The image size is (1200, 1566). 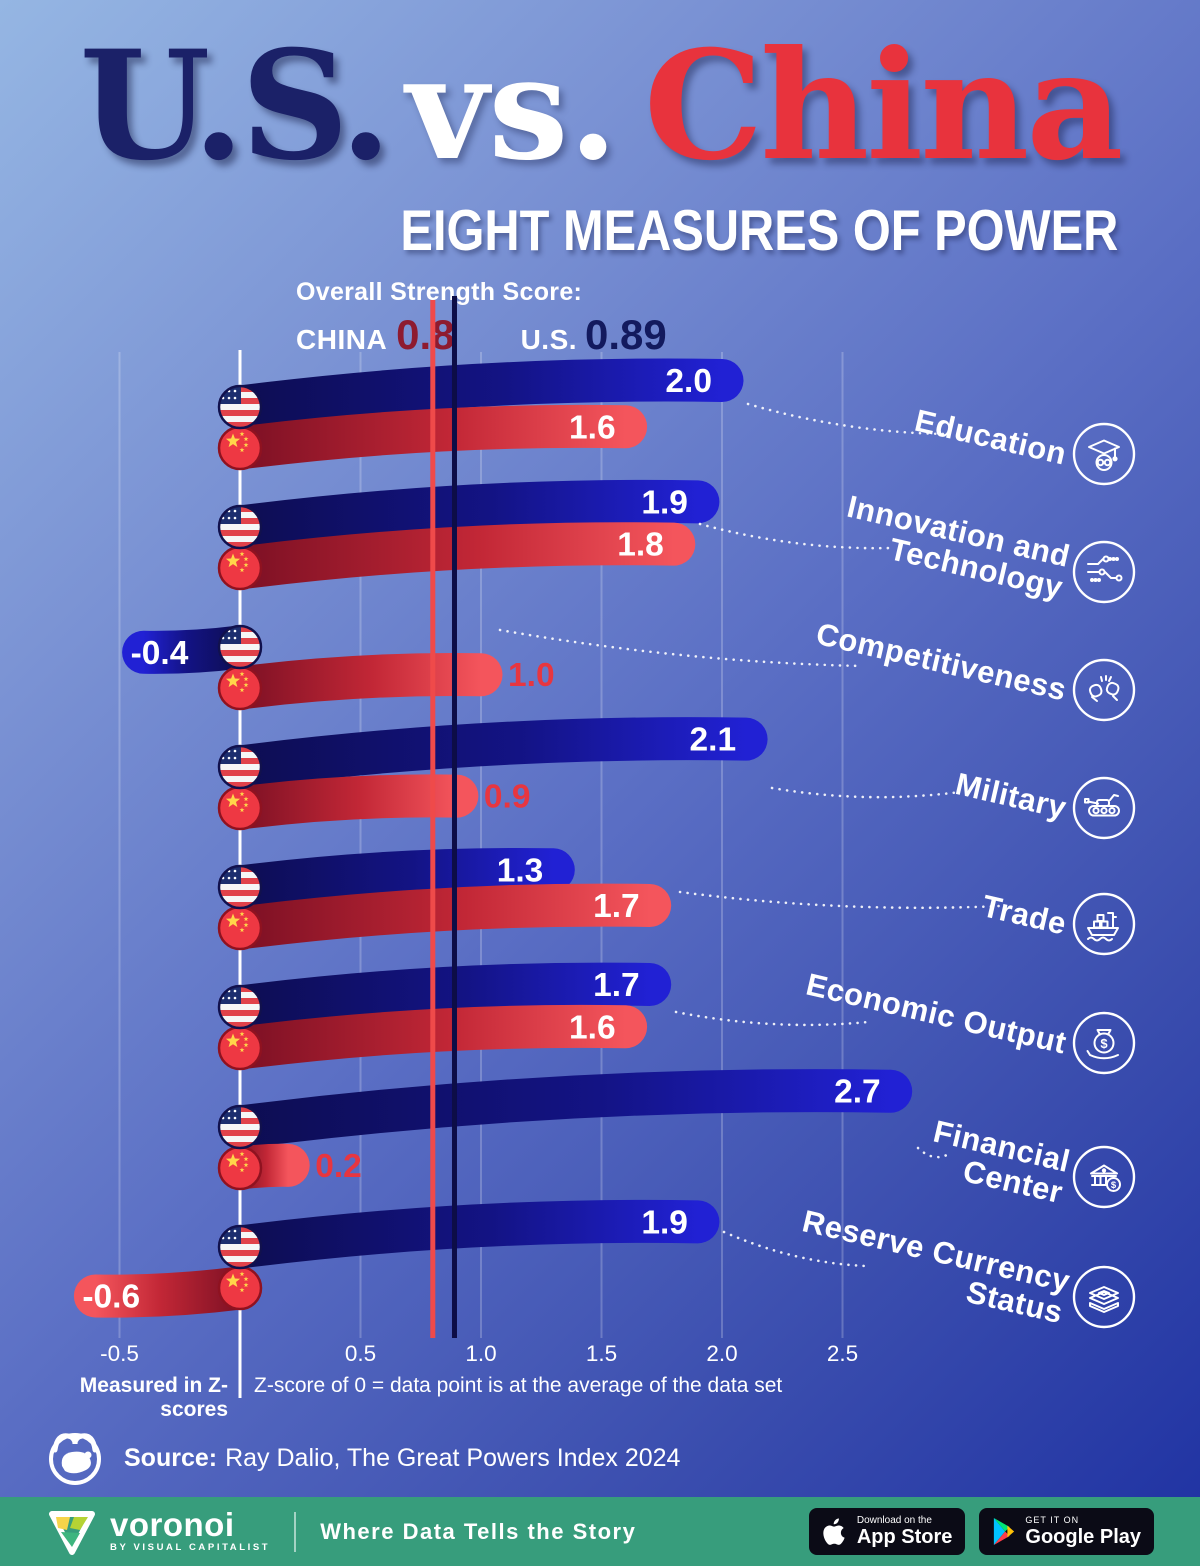 What do you see at coordinates (1011, 795) in the screenshot?
I see `category-label: Military` at bounding box center [1011, 795].